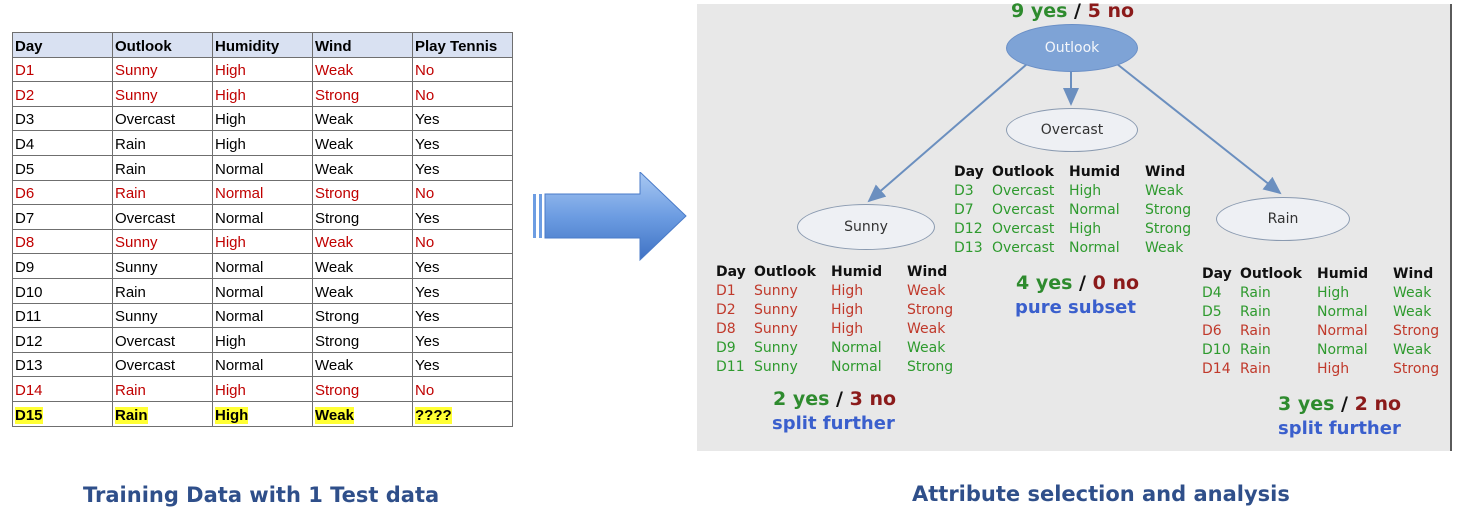  What do you see at coordinates (1044, 283) in the screenshot?
I see `overcast-yes-count: 4 yes` at bounding box center [1044, 283].